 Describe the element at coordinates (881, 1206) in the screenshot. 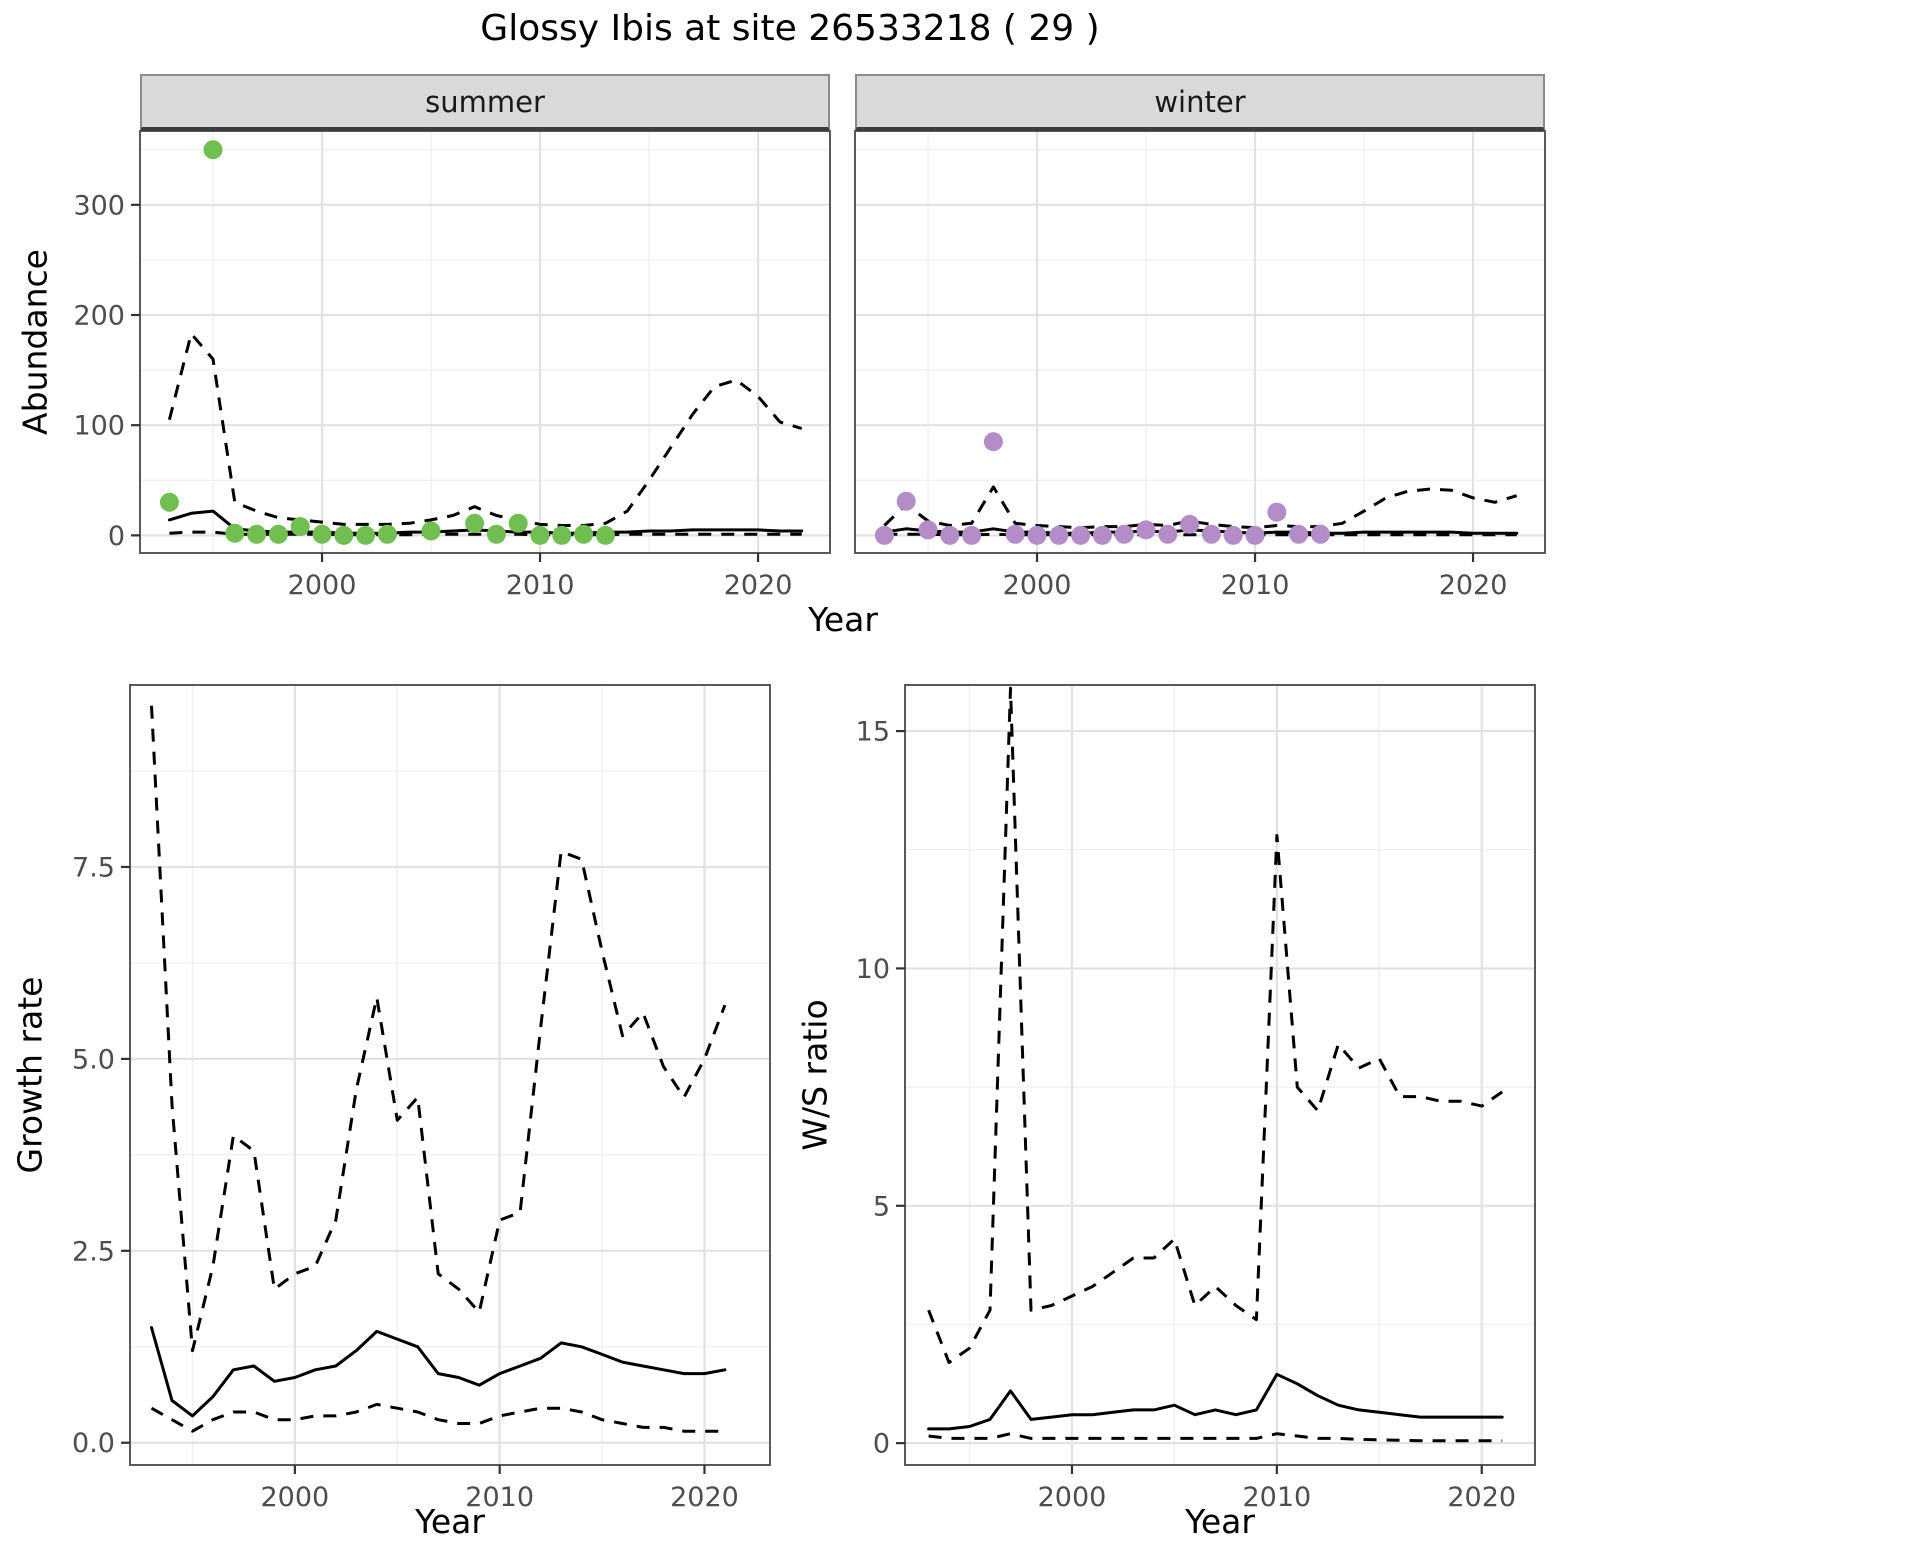

I see `y-tick-label: 5` at that location.